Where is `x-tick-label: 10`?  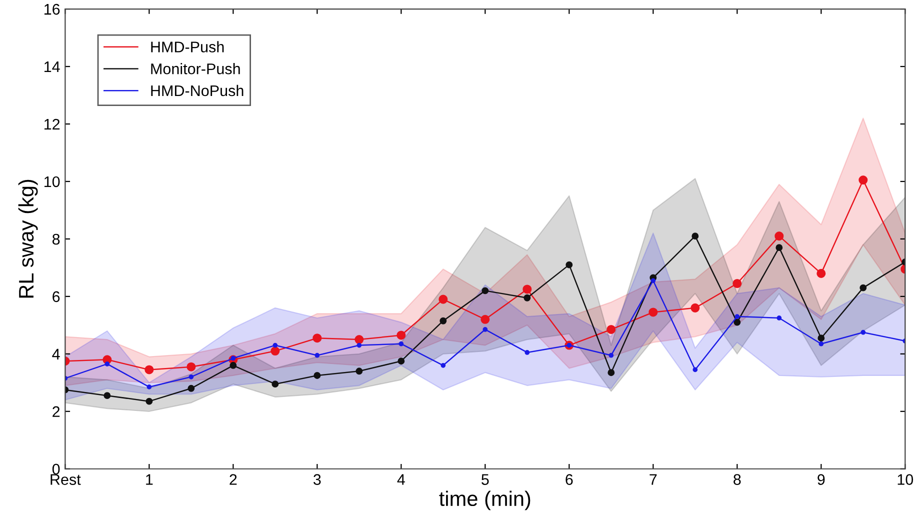 x-tick-label: 10 is located at coordinates (906, 479).